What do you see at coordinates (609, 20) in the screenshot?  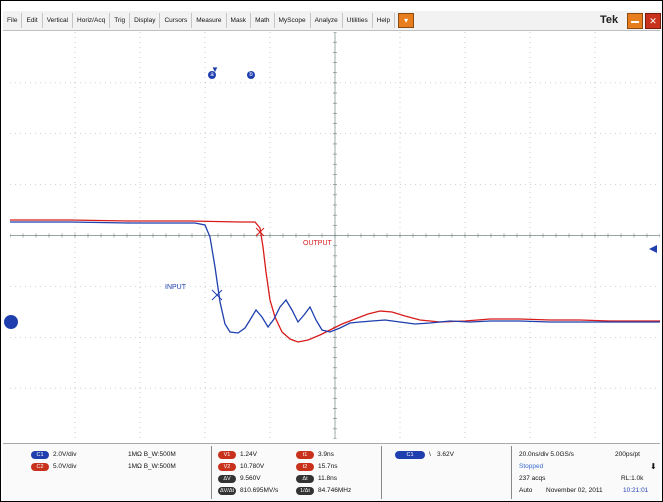 I see `tek-logo: Tek` at bounding box center [609, 20].